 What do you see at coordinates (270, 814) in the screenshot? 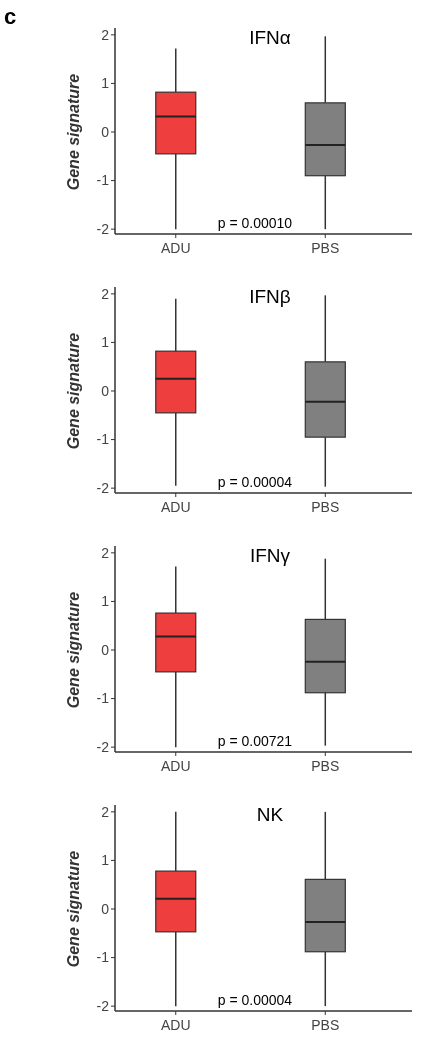
I see `chart-title: NK` at bounding box center [270, 814].